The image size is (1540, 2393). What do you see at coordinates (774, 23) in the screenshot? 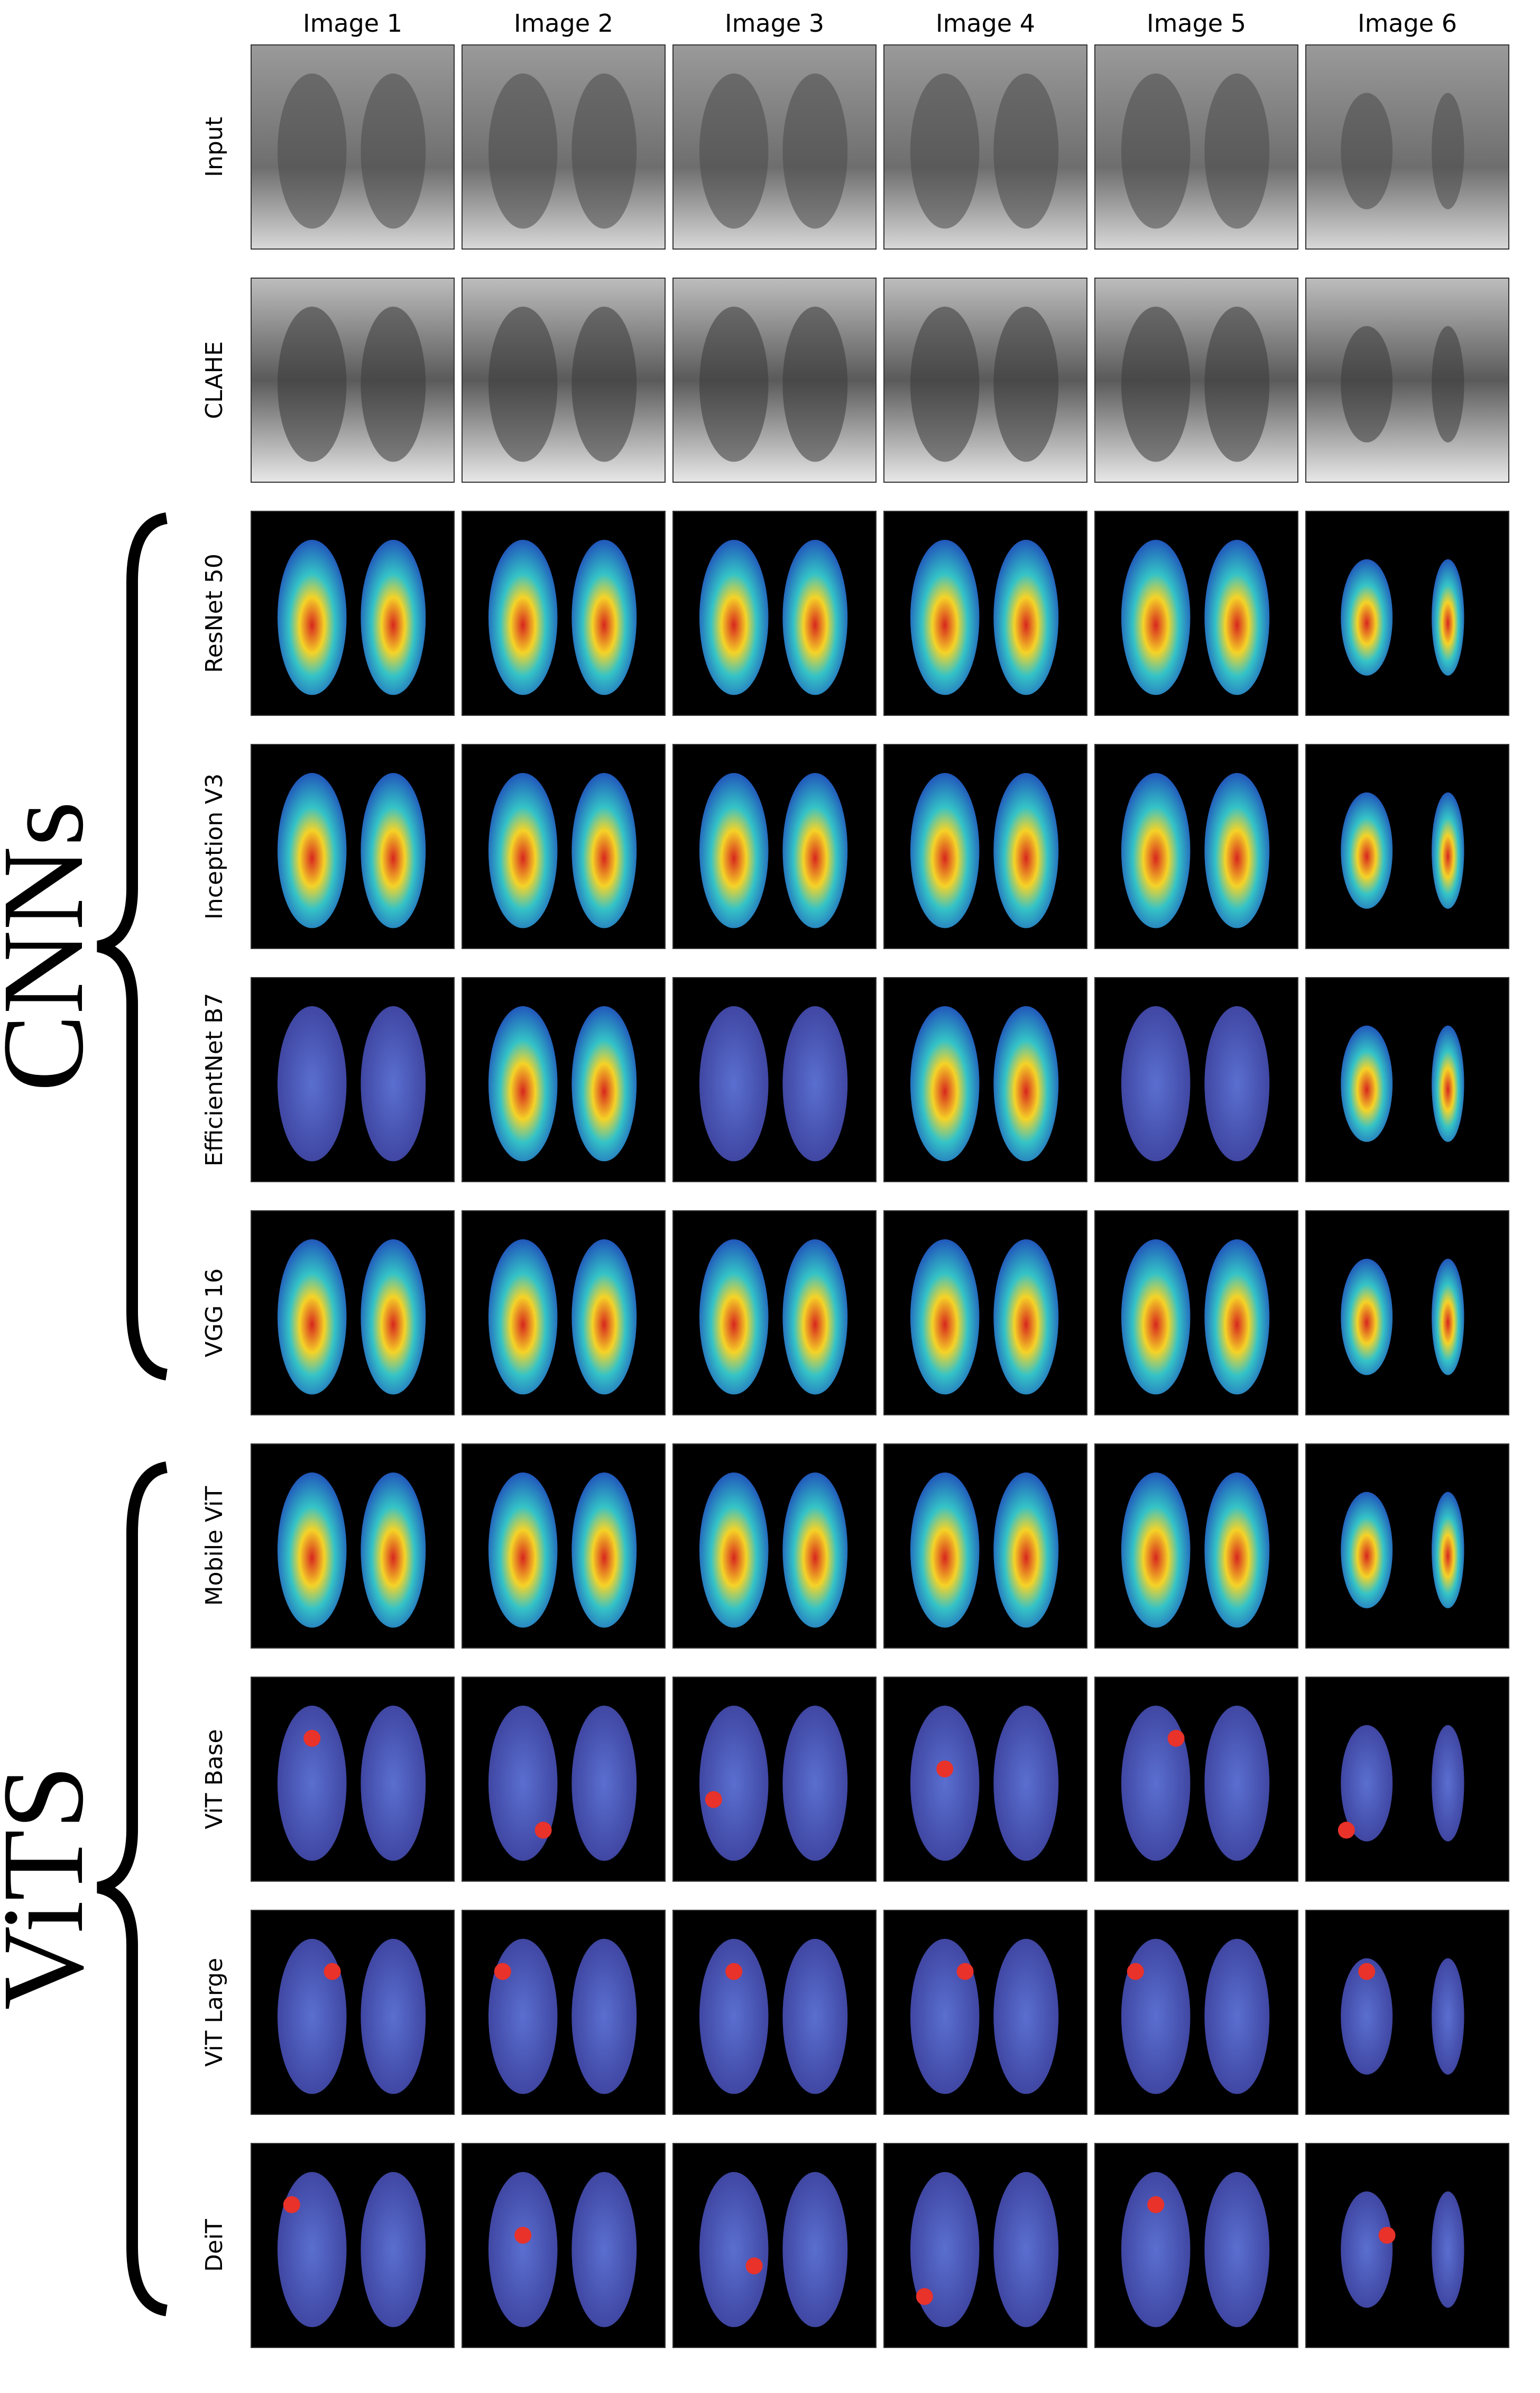
I see `column-header: Image 3` at bounding box center [774, 23].